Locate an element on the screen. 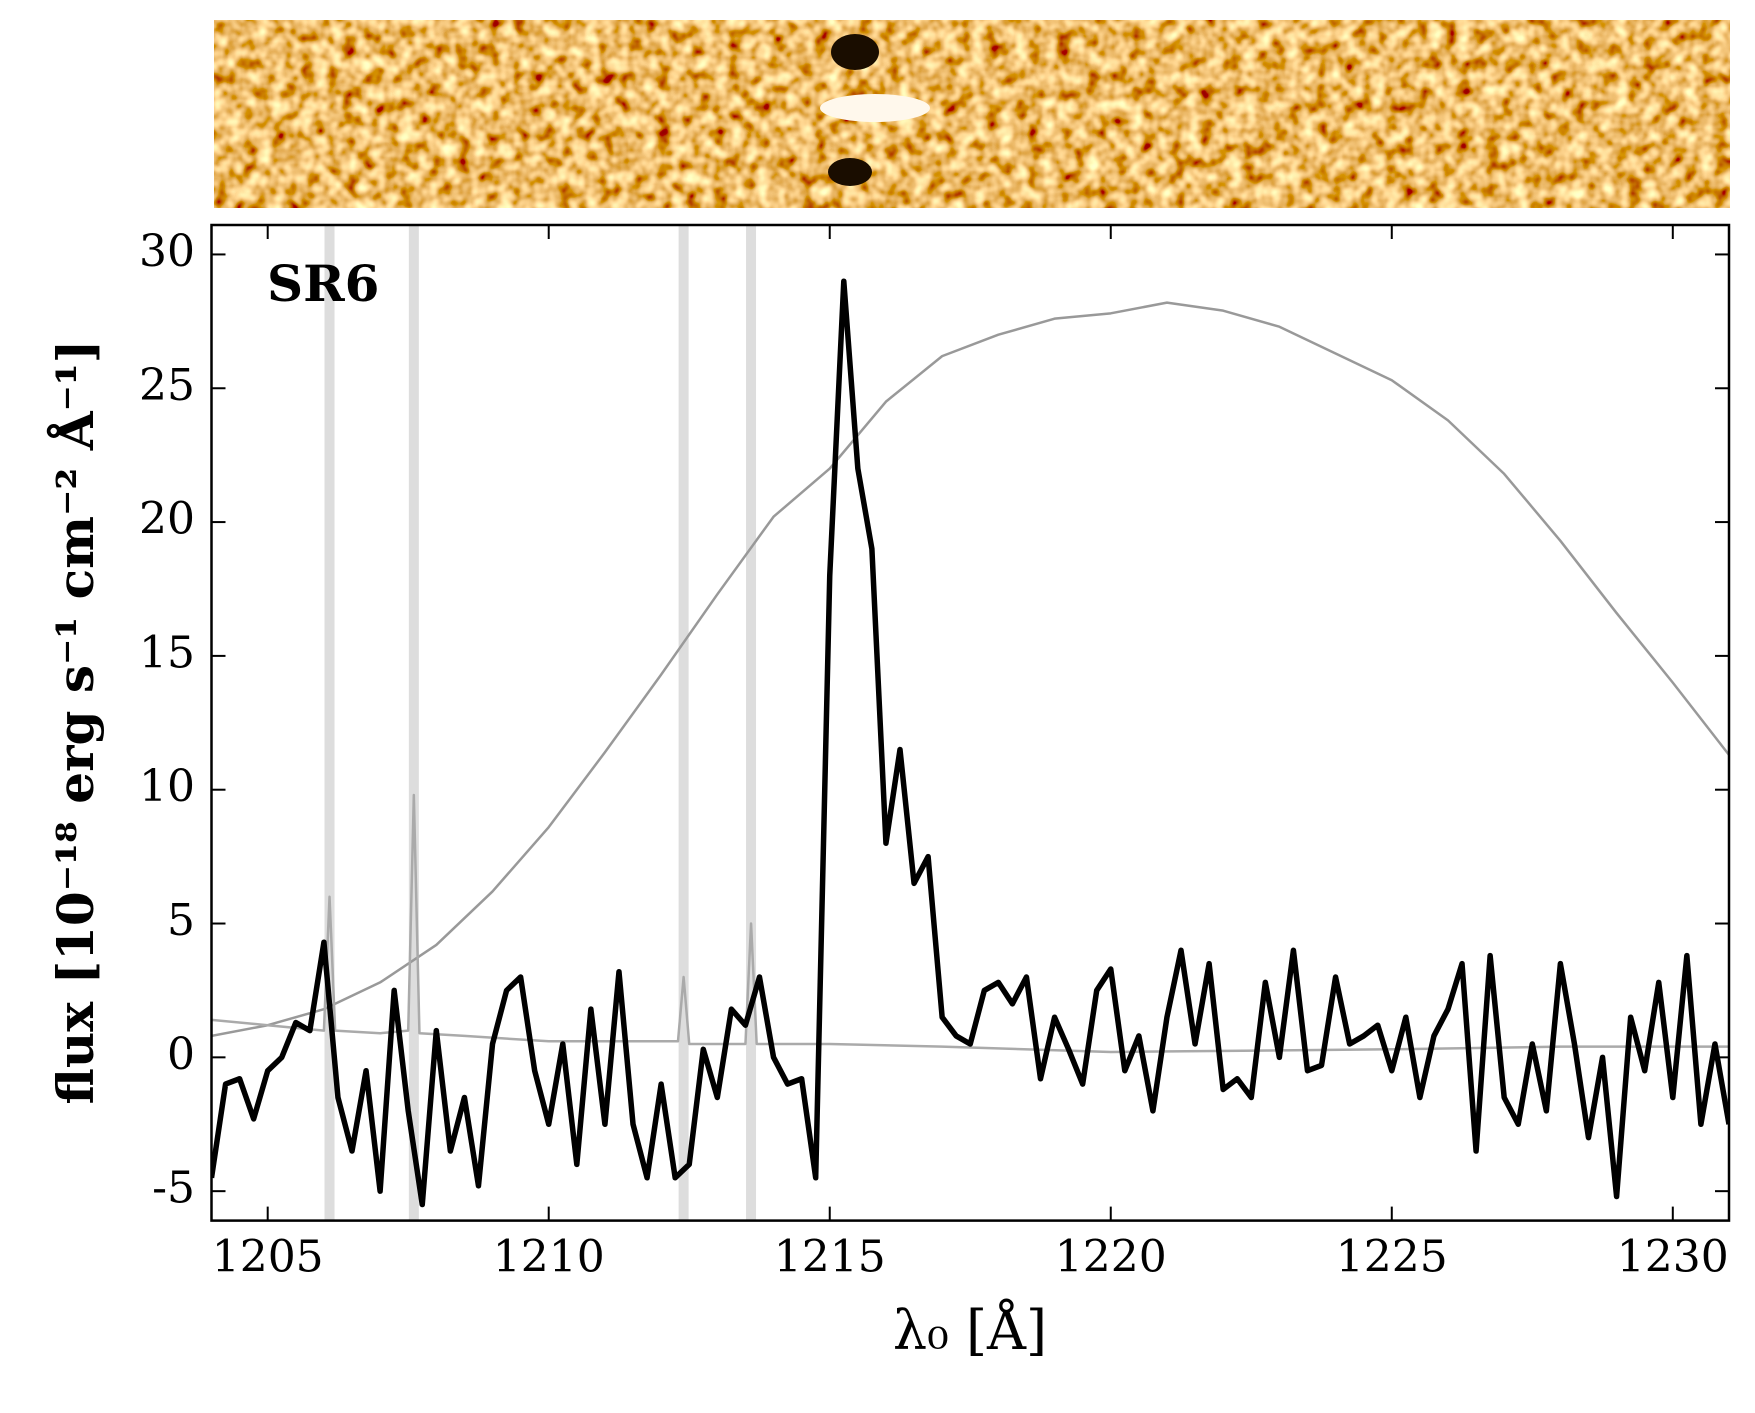 This screenshot has height=1413, width=1755. y-tick-label: 5 is located at coordinates (181, 920).